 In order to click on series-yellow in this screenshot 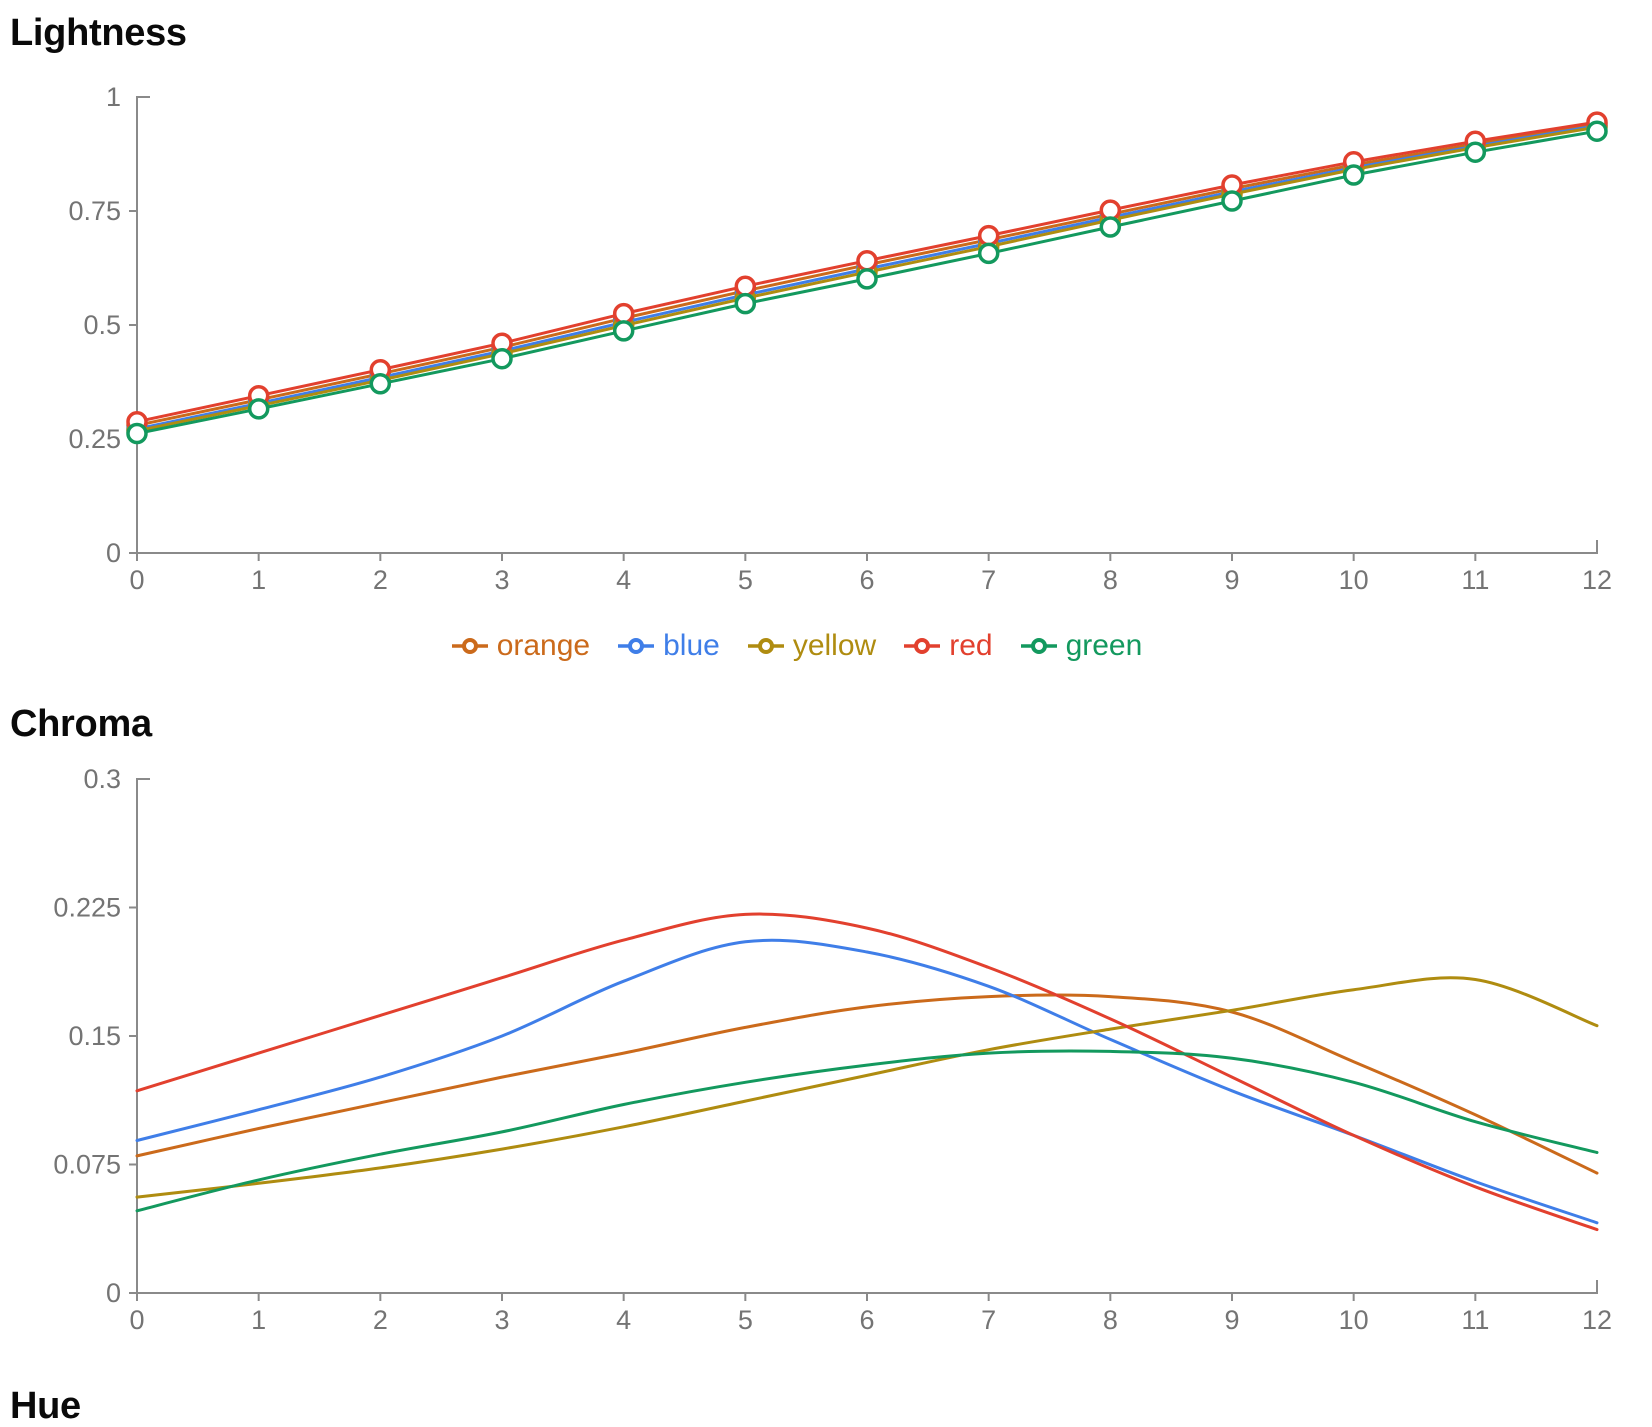, I will do `click(867, 1087)`.